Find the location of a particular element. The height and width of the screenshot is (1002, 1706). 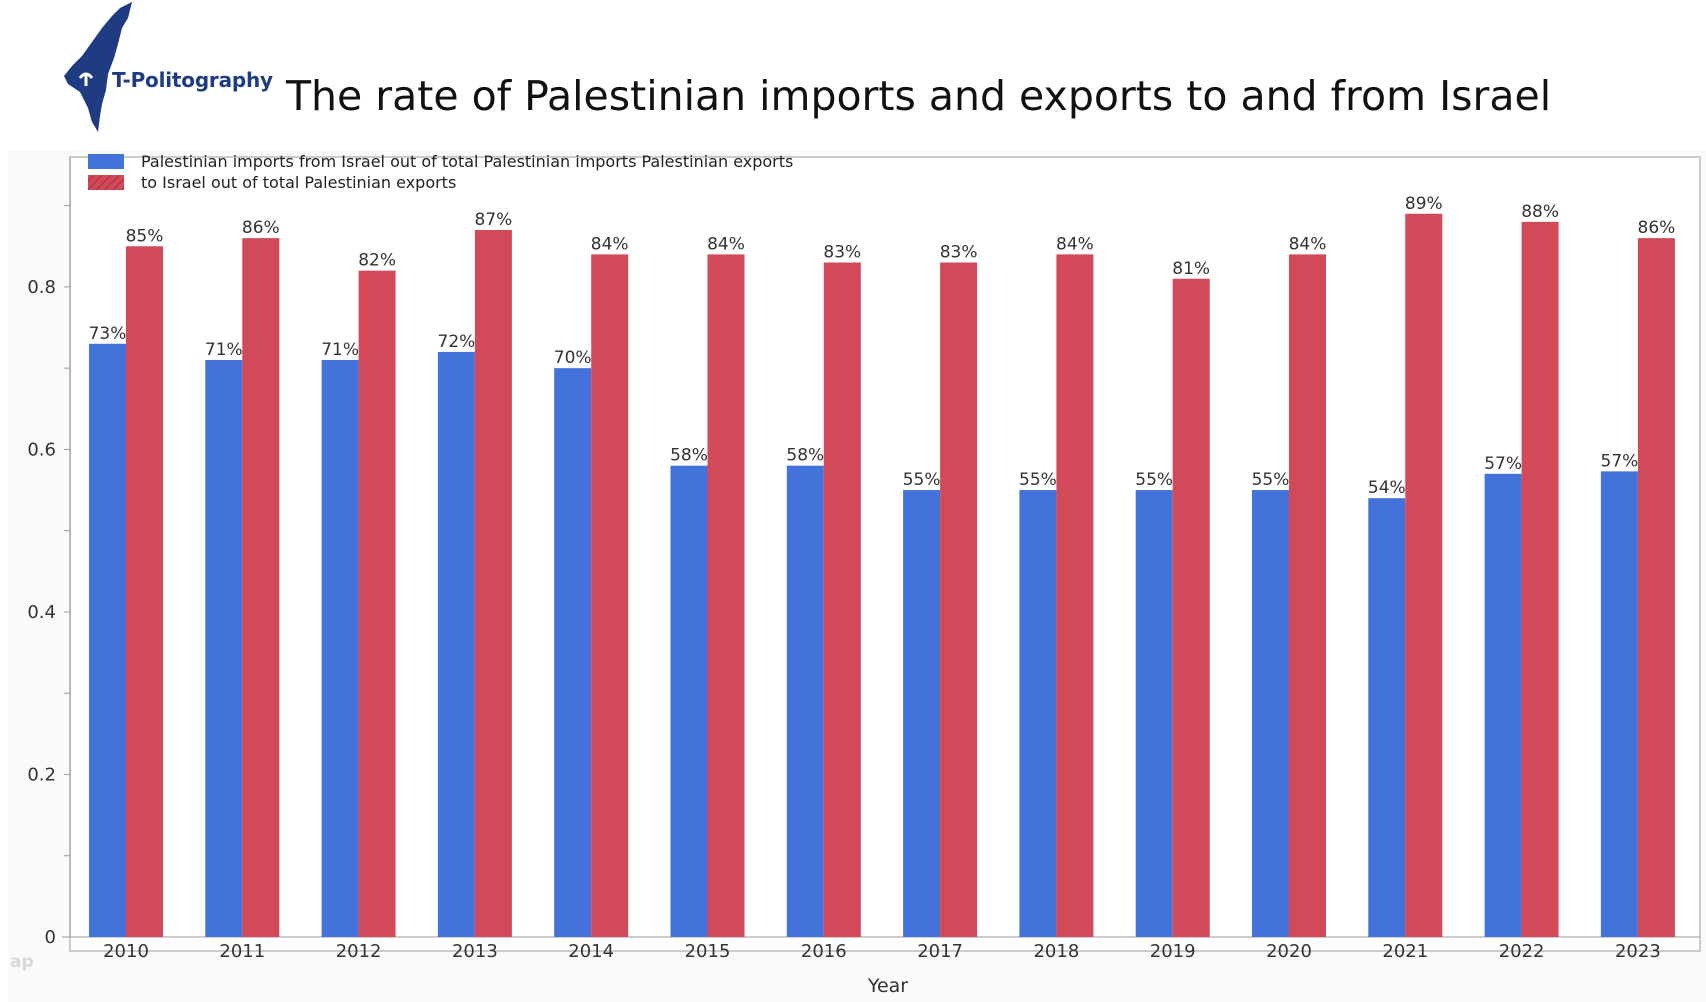

exports-bar-2016 is located at coordinates (842, 599).